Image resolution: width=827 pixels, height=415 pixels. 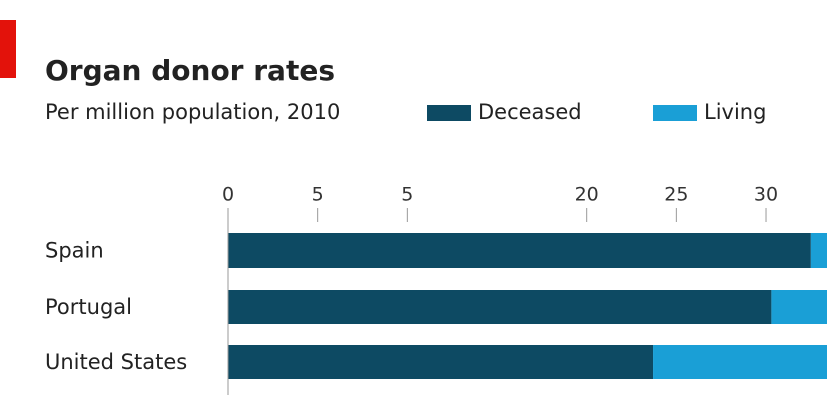 What do you see at coordinates (190, 70) in the screenshot?
I see `chart-title: Organ donor rates` at bounding box center [190, 70].